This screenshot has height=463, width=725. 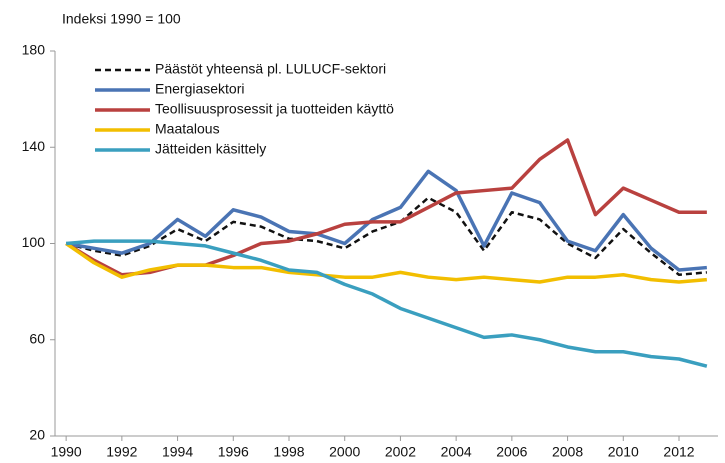 What do you see at coordinates (567, 452) in the screenshot?
I see `x-tick-label: 2008` at bounding box center [567, 452].